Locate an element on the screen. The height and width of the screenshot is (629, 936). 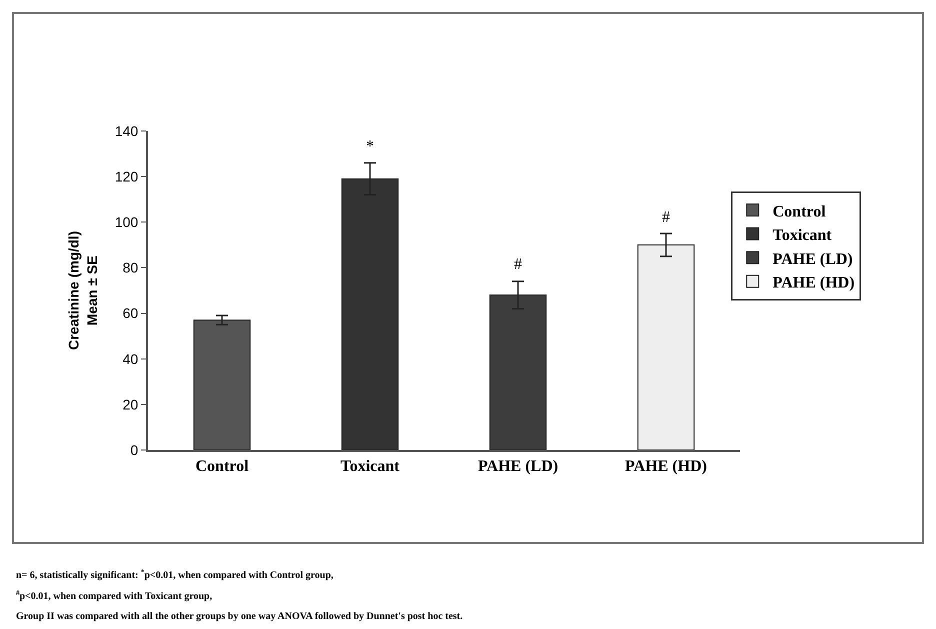
text: $^{#}$p<0.01, when compared with Toxicant group, is located at coordinates (114, 595).